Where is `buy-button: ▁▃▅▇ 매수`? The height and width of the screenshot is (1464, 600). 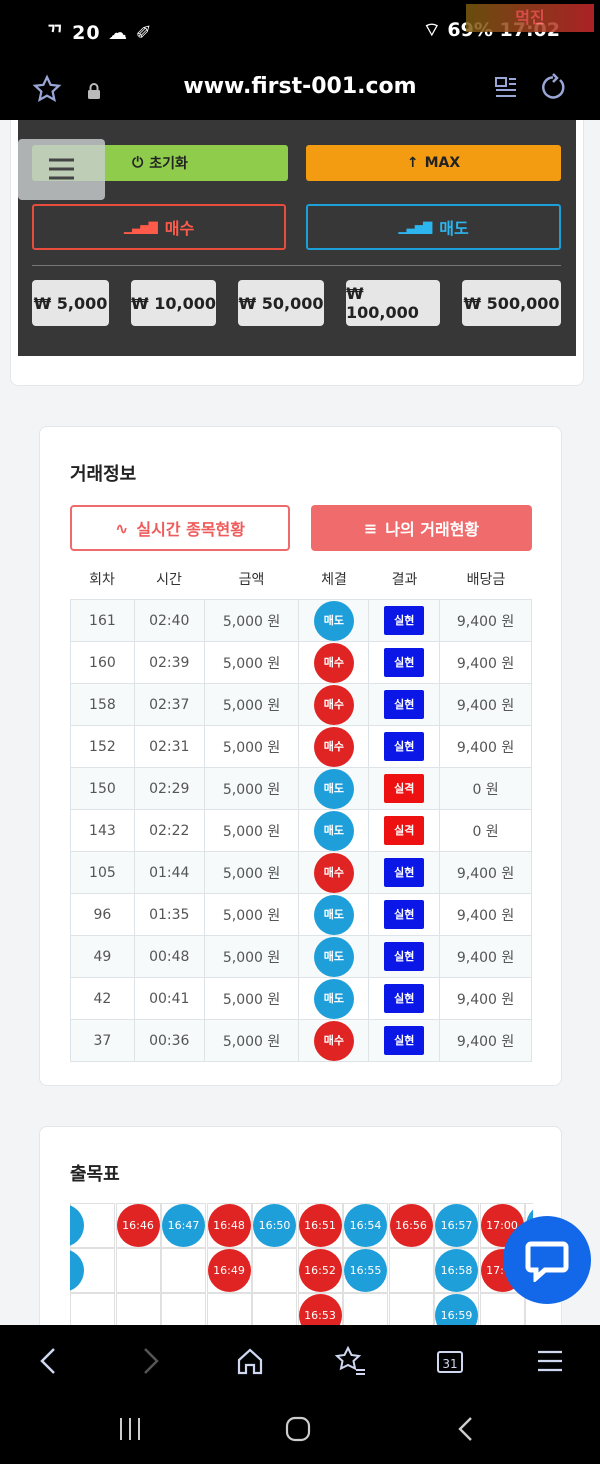
buy-button: ▁▃▅▇ 매수 is located at coordinates (159, 227).